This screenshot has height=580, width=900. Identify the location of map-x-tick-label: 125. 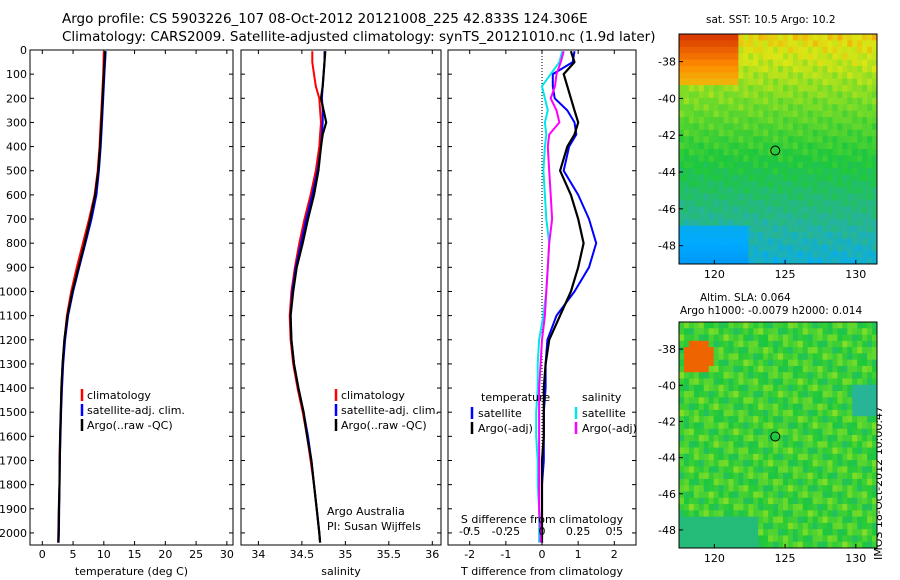
(785, 558).